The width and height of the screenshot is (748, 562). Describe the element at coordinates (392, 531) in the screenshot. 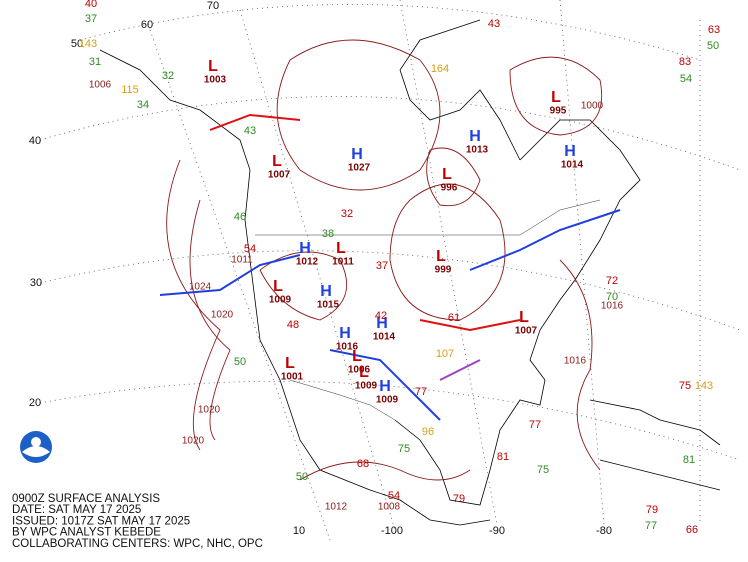

I see `grid-label: -100` at that location.